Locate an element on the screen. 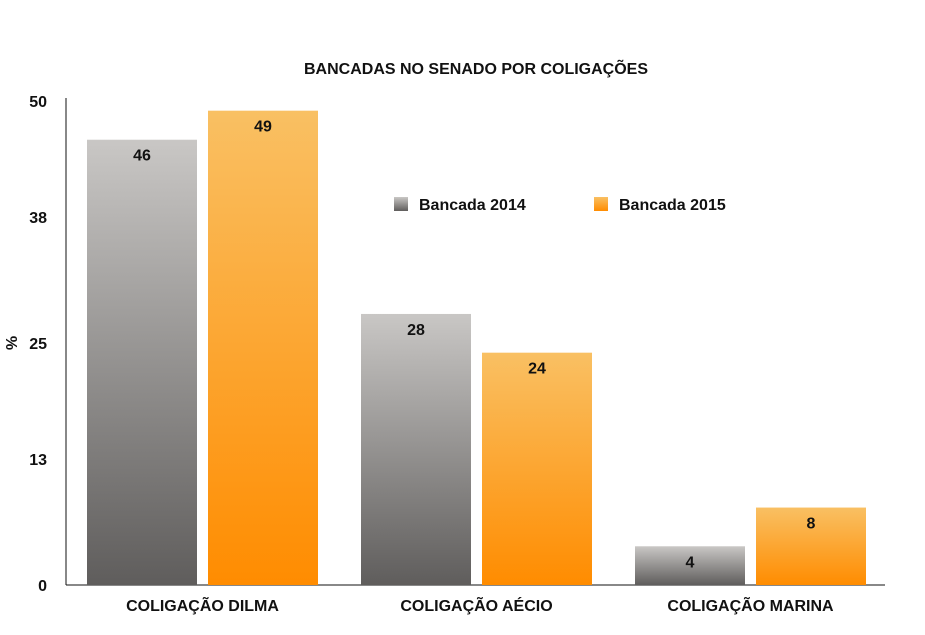 The width and height of the screenshot is (925, 635). legend: Bancada 2014 Bancada 2015 is located at coordinates (560, 205).